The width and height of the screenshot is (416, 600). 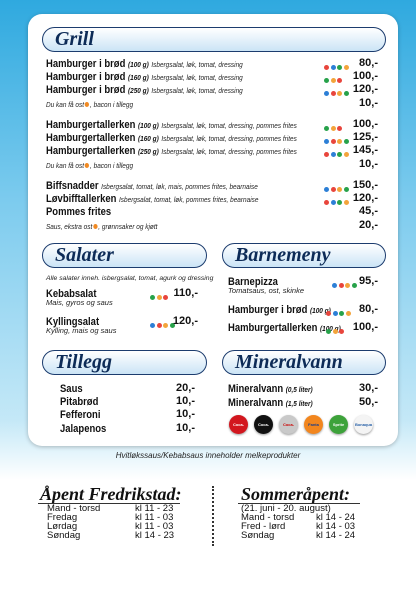 What do you see at coordinates (253, 281) in the screenshot?
I see `item-text: Barnepizza` at bounding box center [253, 281].